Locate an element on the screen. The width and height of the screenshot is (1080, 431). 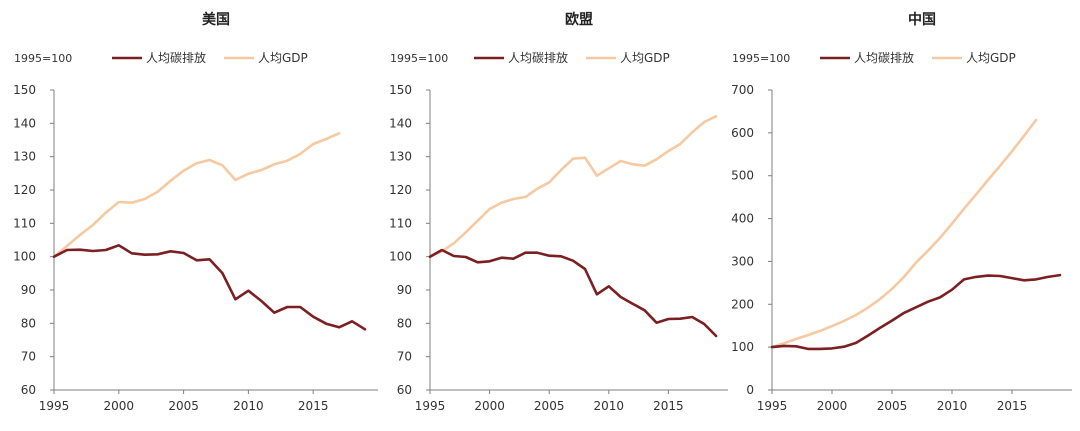
y-tick-label: 300 is located at coordinates (742, 261).